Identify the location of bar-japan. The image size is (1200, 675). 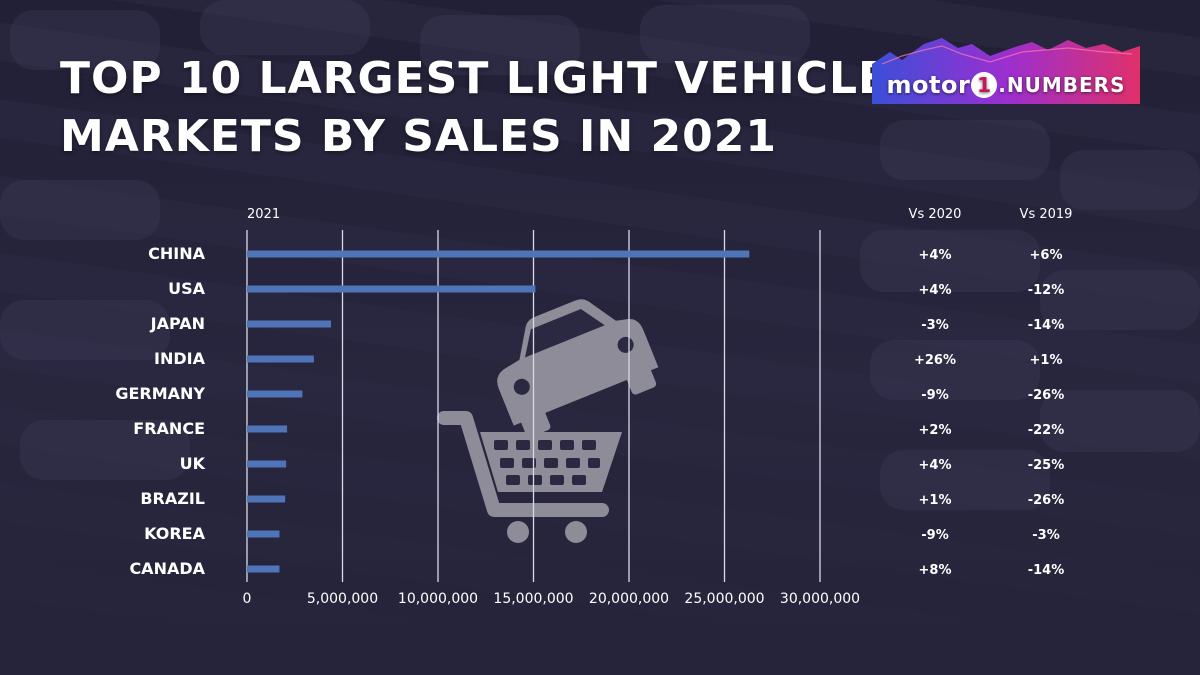
(289, 324).